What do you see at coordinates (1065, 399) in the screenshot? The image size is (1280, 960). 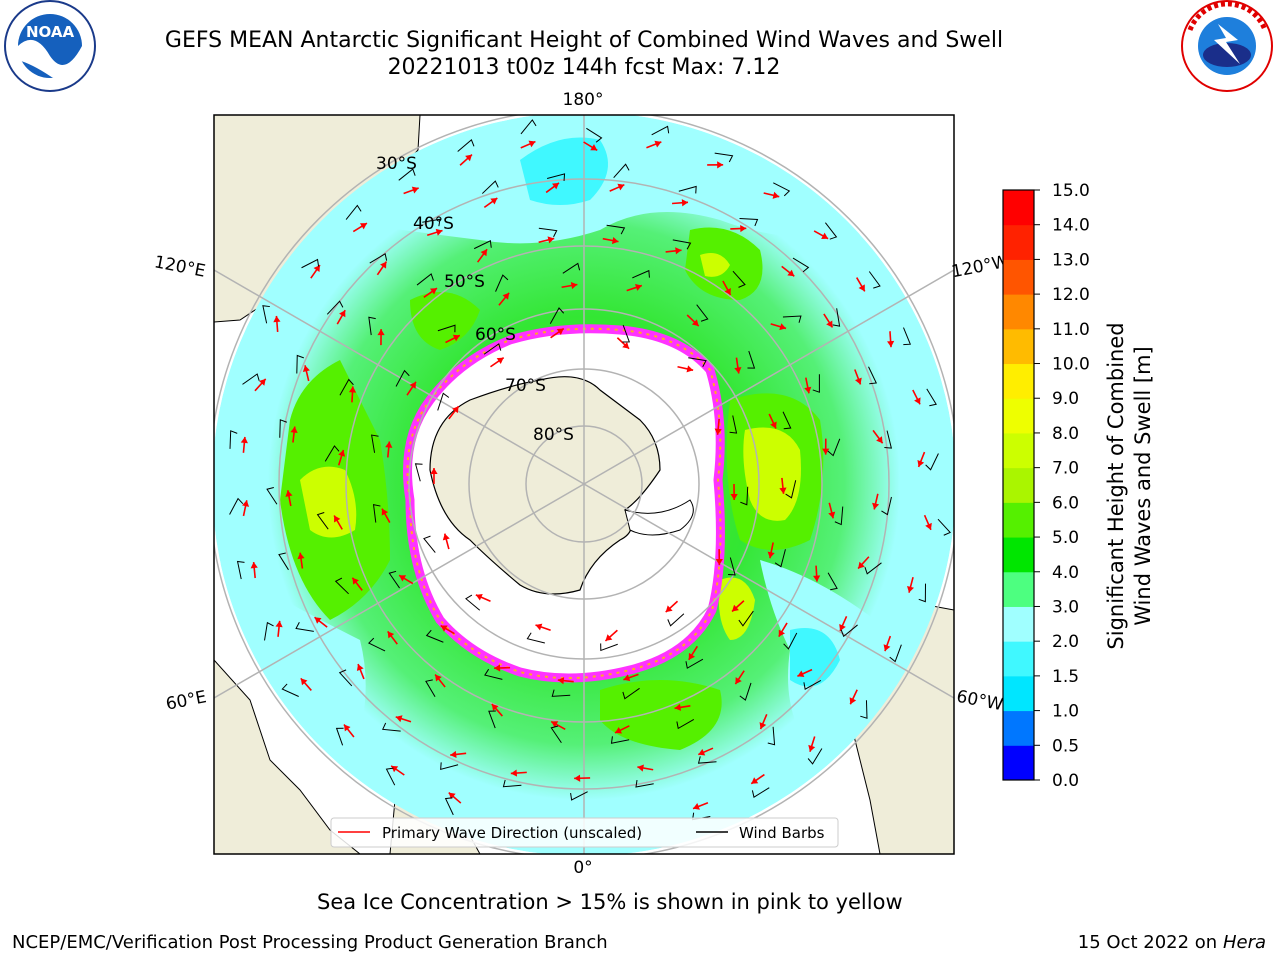 I see `colorbar-tick-label: 9.0` at bounding box center [1065, 399].